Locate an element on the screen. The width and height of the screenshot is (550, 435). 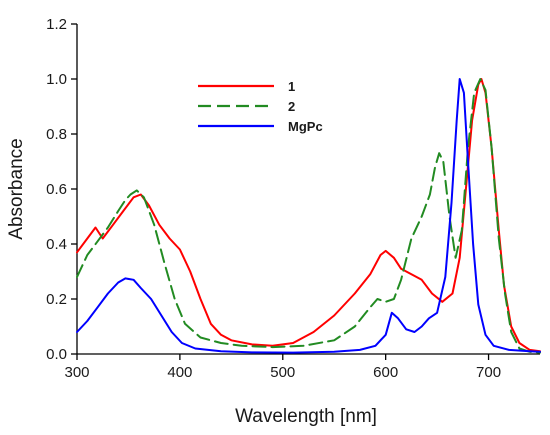
y-tick-label: 0.0 is located at coordinates (56, 354).